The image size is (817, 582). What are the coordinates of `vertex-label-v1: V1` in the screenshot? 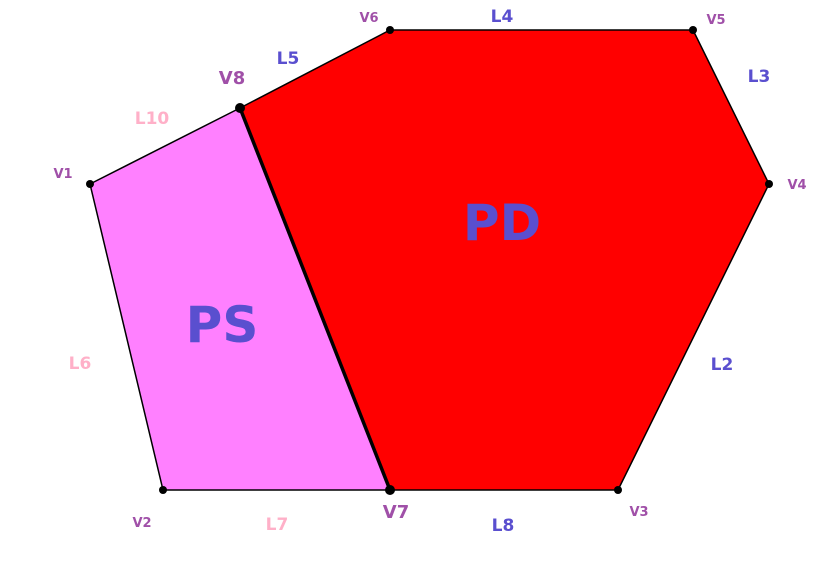 It's located at (62, 174).